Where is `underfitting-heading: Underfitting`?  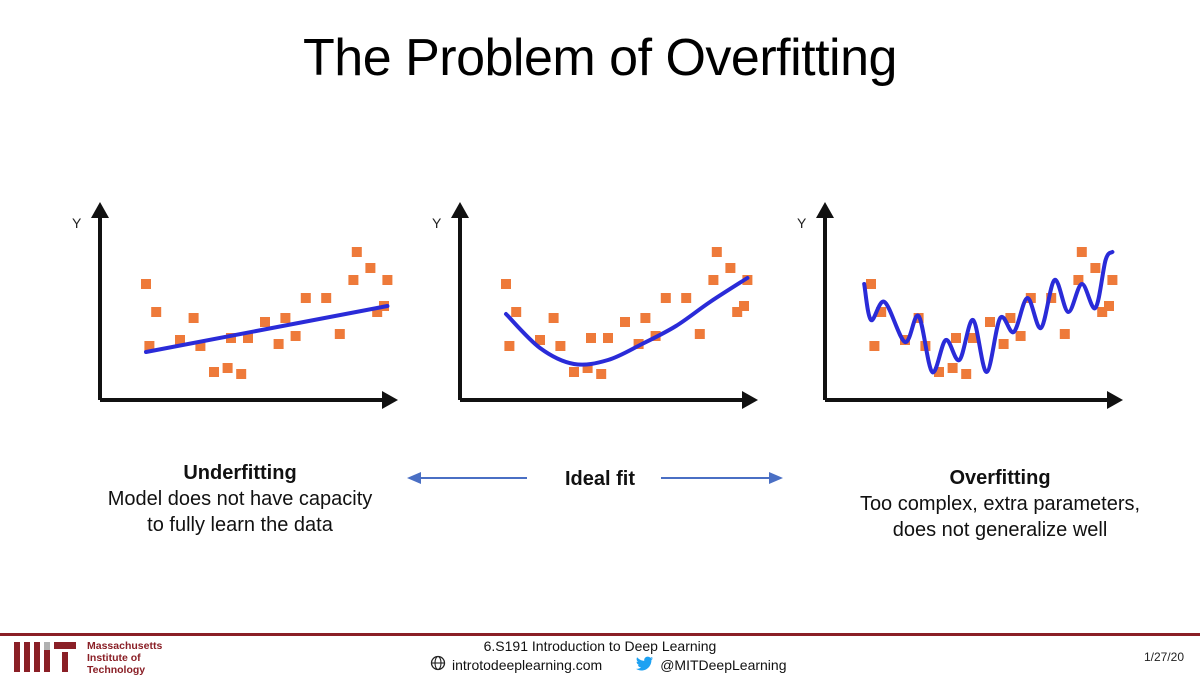
underfitting-heading: Underfitting is located at coordinates (240, 473).